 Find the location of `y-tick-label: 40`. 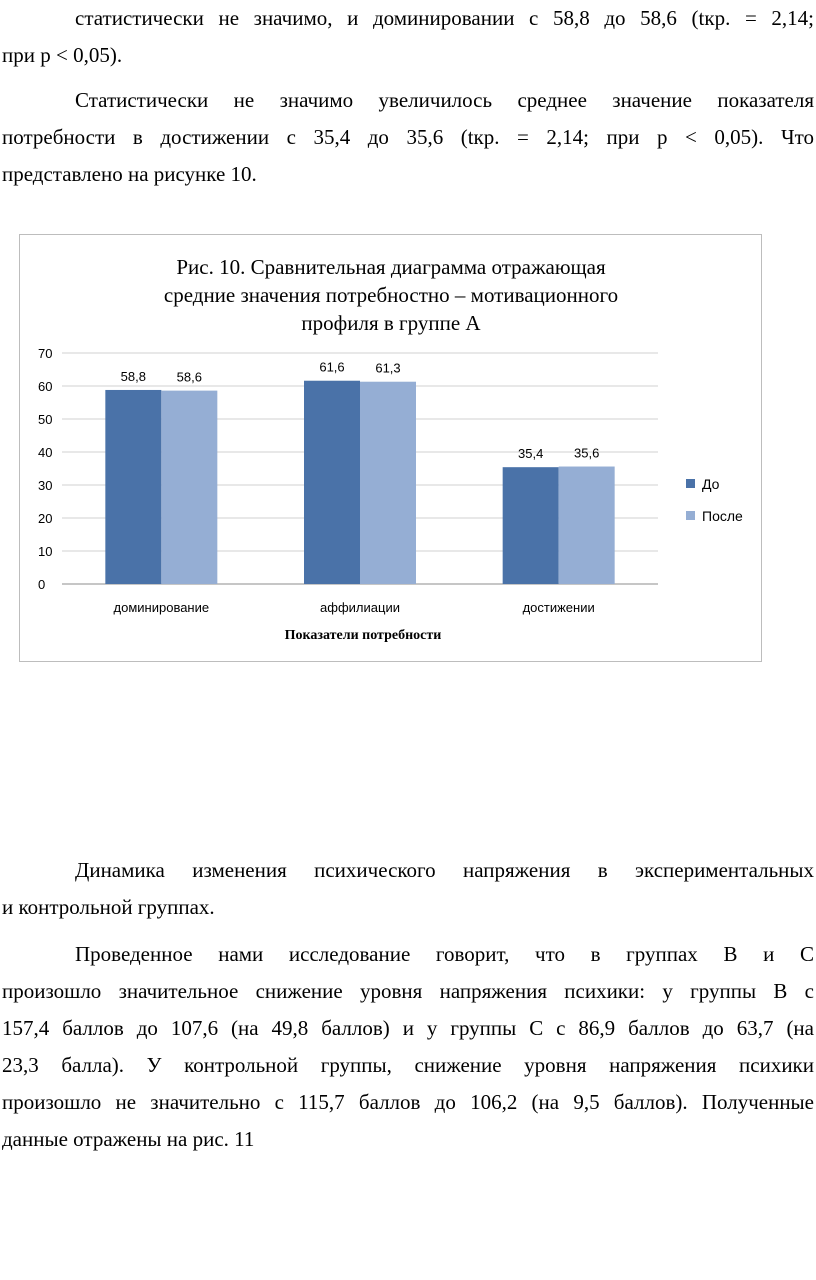

y-tick-label: 40 is located at coordinates (45, 452).